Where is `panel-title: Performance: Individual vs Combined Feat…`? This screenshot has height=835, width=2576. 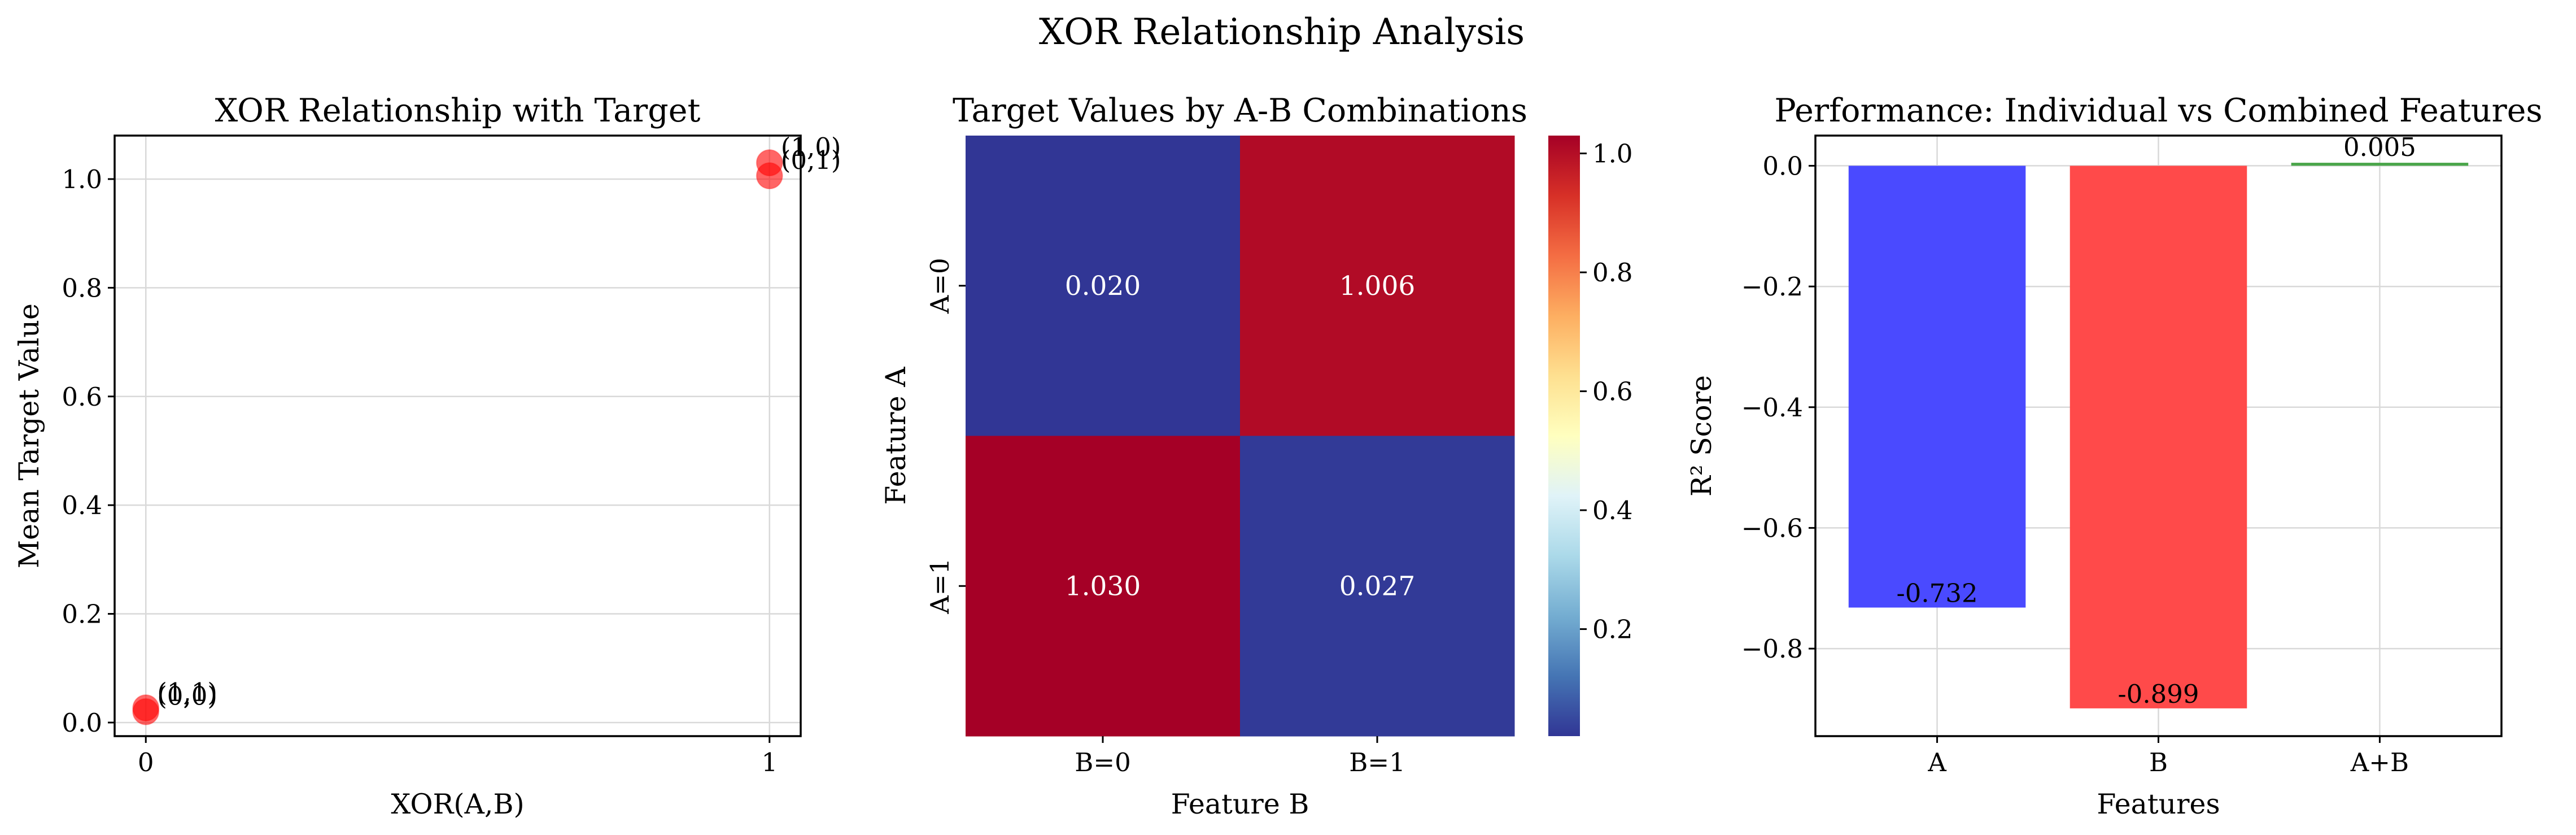 panel-title: Performance: Individual vs Combined Feat… is located at coordinates (2158, 110).